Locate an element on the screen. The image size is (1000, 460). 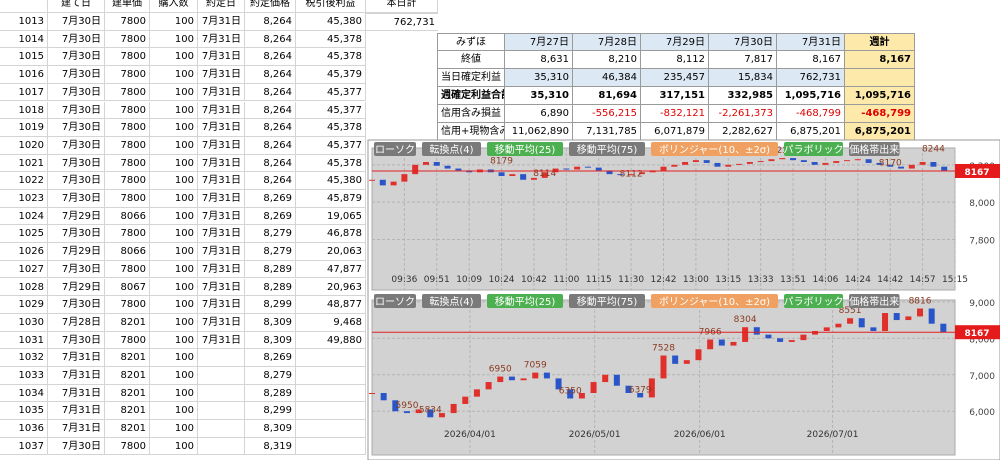
price-annotation: 8112 is located at coordinates (631, 174).